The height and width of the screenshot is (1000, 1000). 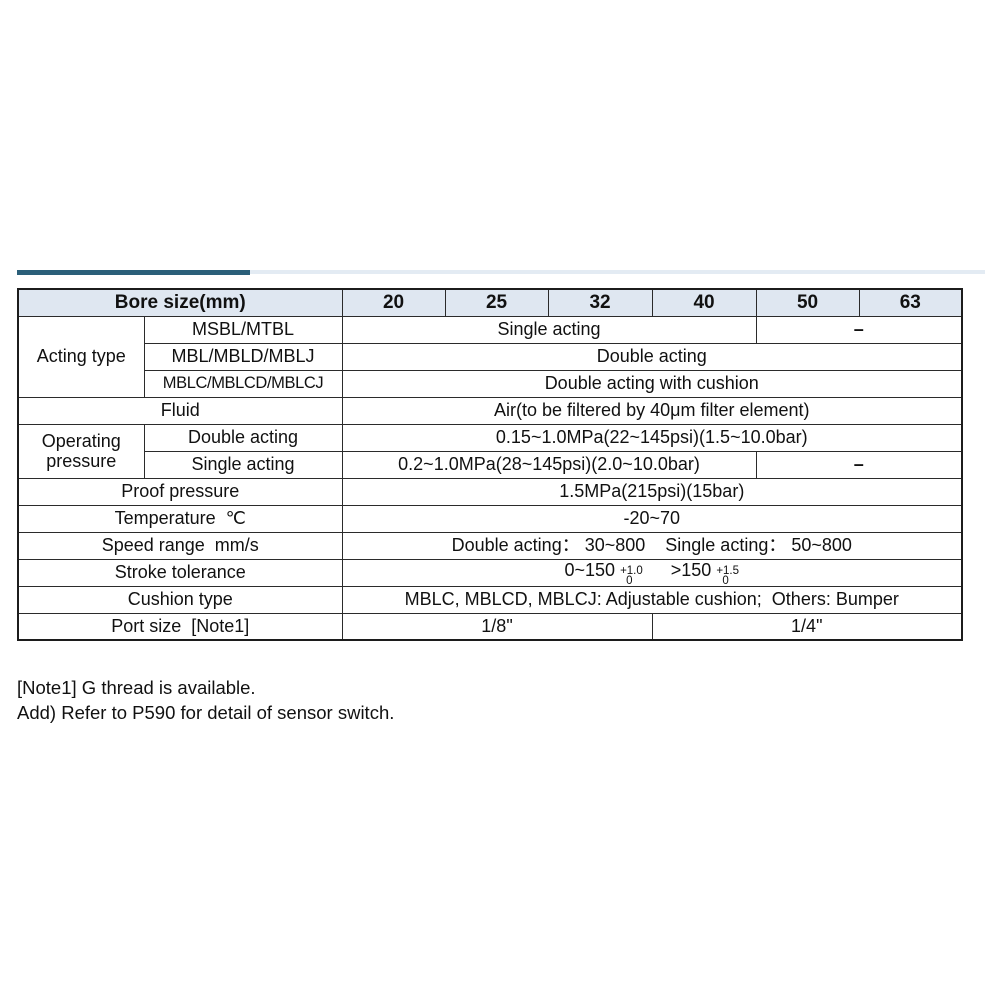 I want to click on table-row-proof-pressure: Proof pressure 1.5MPa(215psi)(15bar), so click(x=490, y=491).